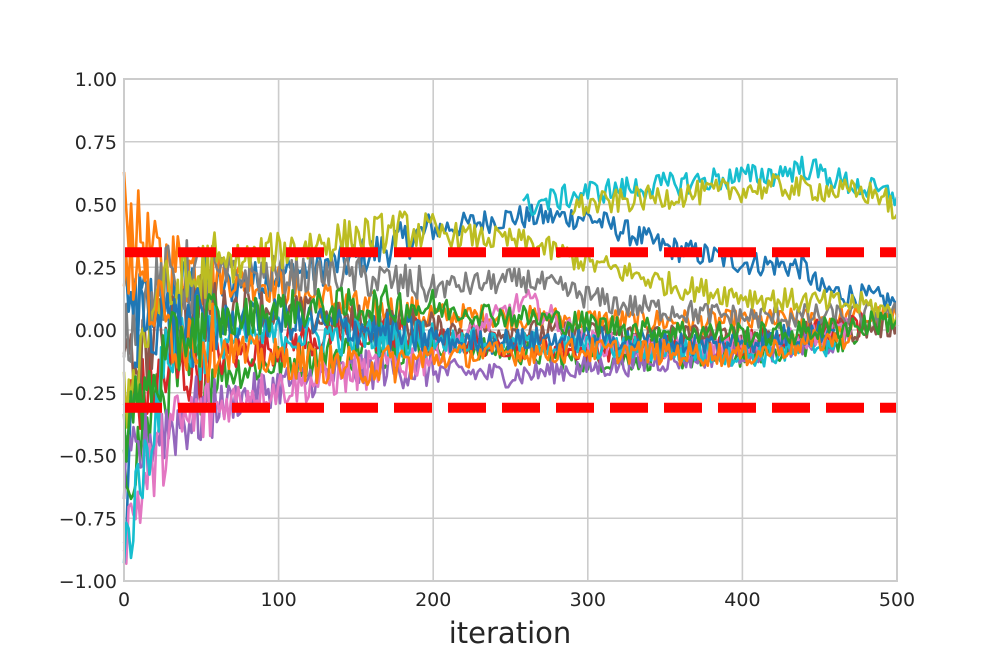 The height and width of the screenshot is (669, 997). Describe the element at coordinates (96, 80) in the screenshot. I see `y-tick-label: 1.00` at that location.